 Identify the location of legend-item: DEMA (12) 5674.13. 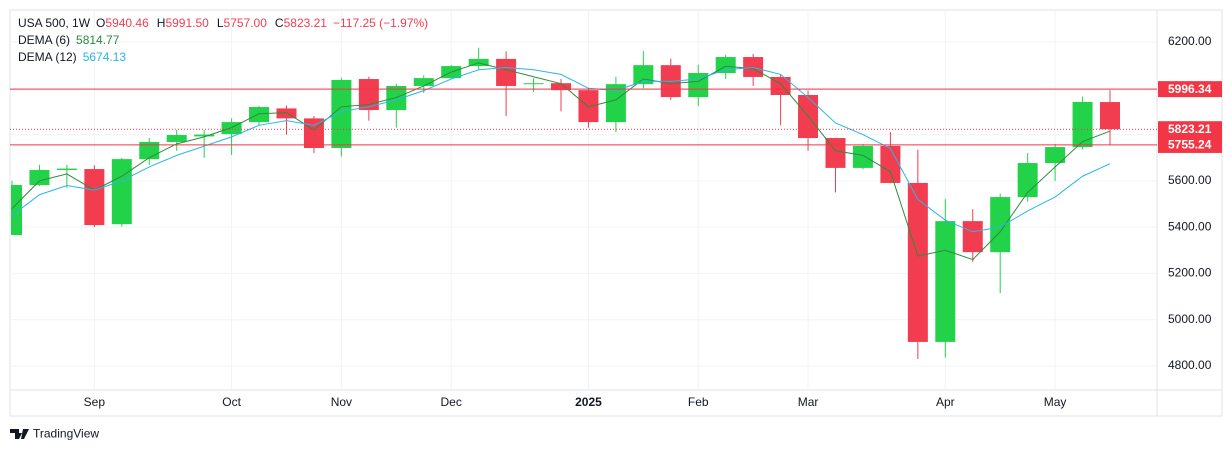
(72, 57).